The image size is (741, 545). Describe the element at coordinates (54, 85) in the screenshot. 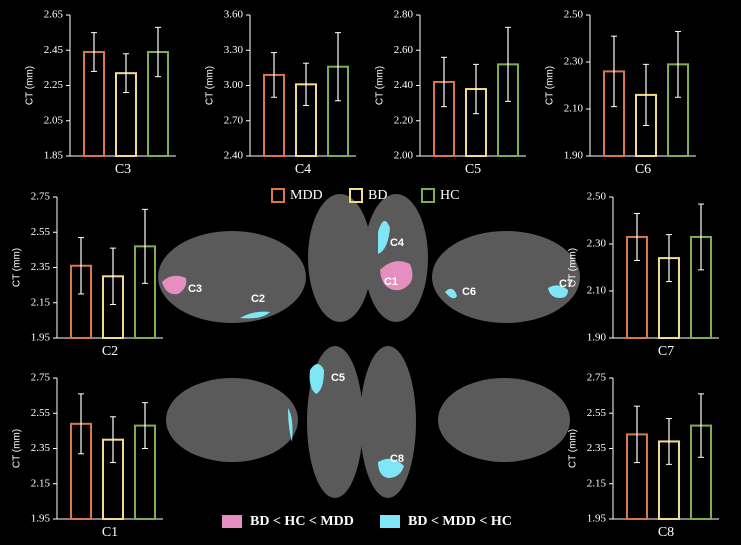

I see `y-tick-label: 2.25` at that location.